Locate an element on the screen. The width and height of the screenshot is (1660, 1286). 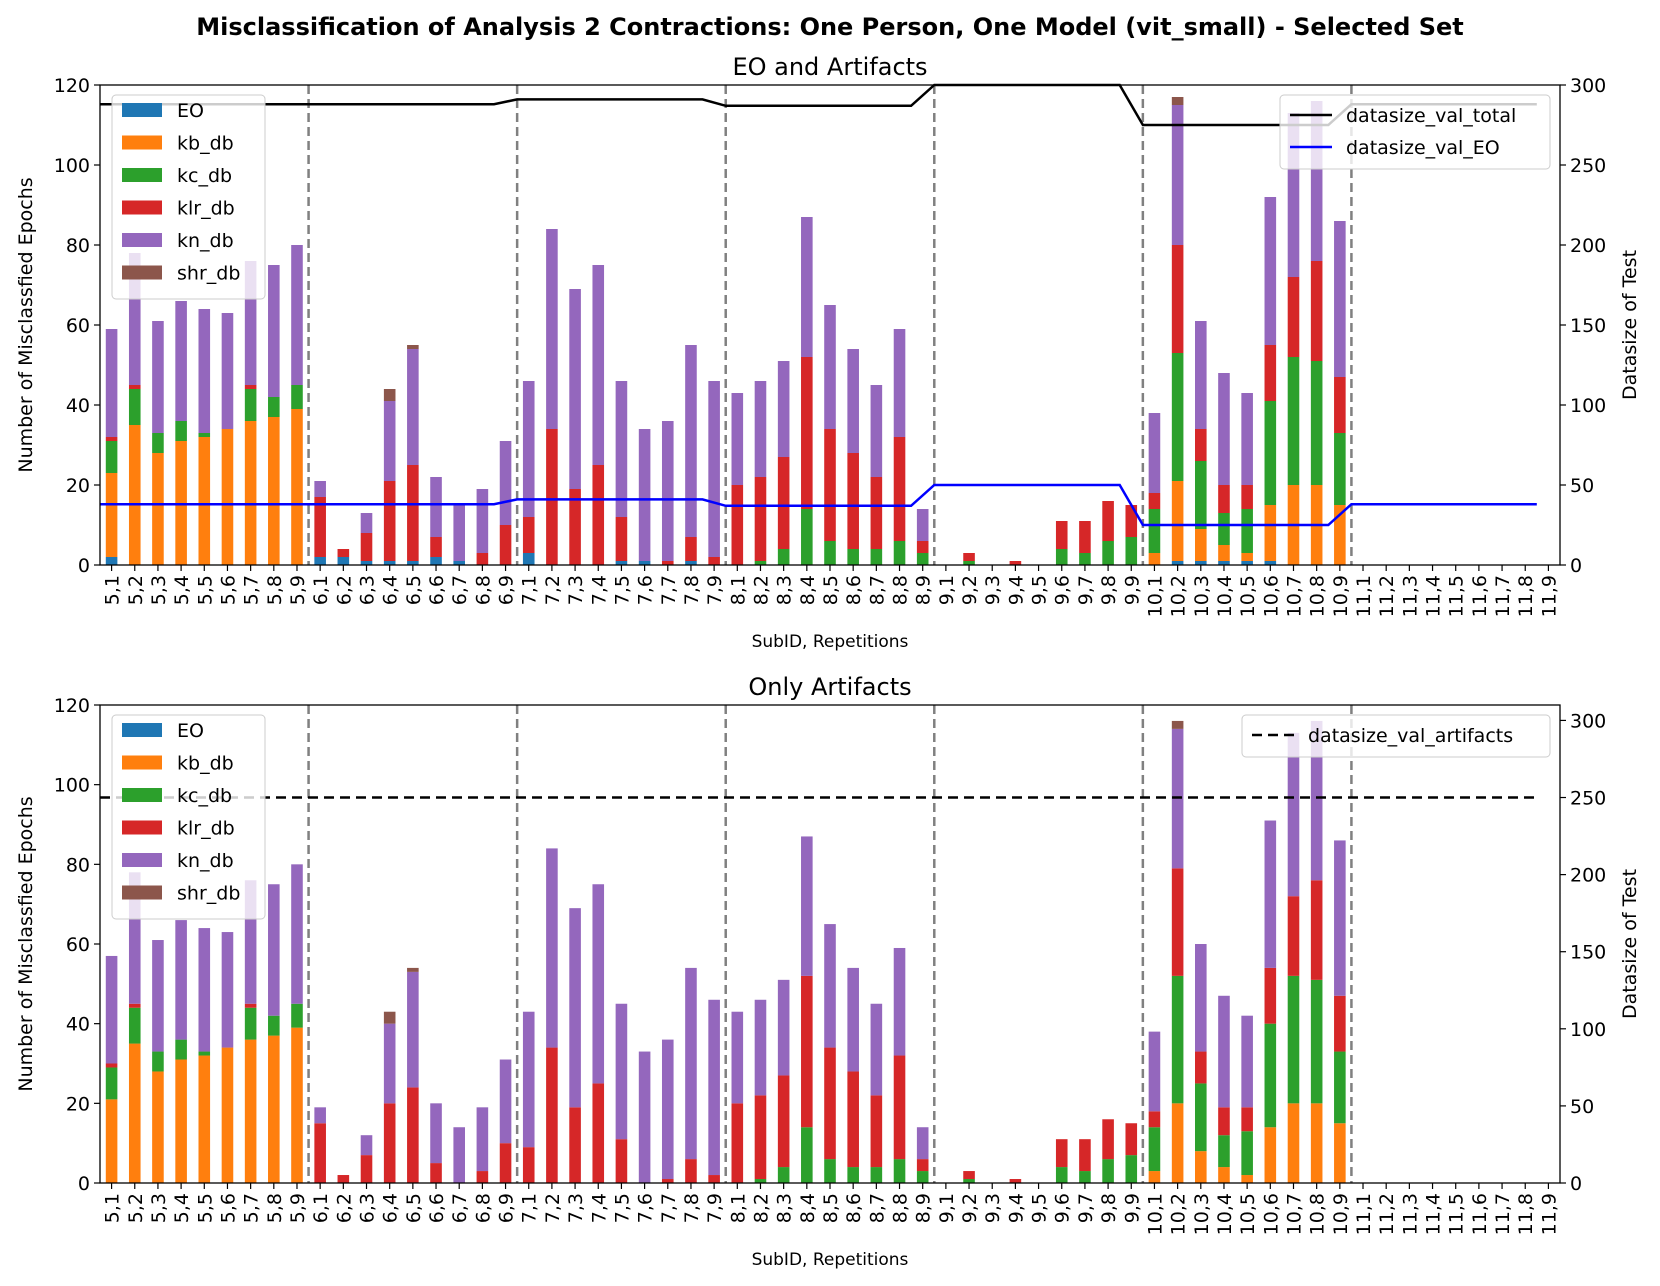
x-tick-label: 9,5 is located at coordinates (1040, 1208).